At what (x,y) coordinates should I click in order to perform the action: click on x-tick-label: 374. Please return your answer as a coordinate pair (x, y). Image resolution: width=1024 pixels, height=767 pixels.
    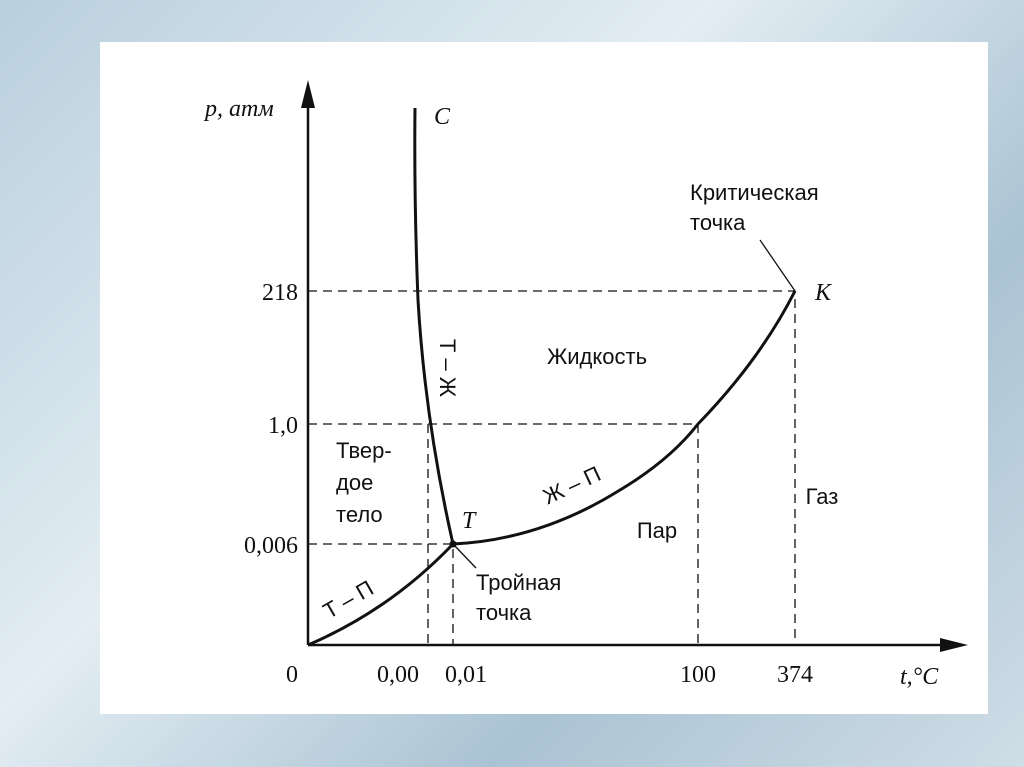
    Looking at the image, I should click on (795, 675).